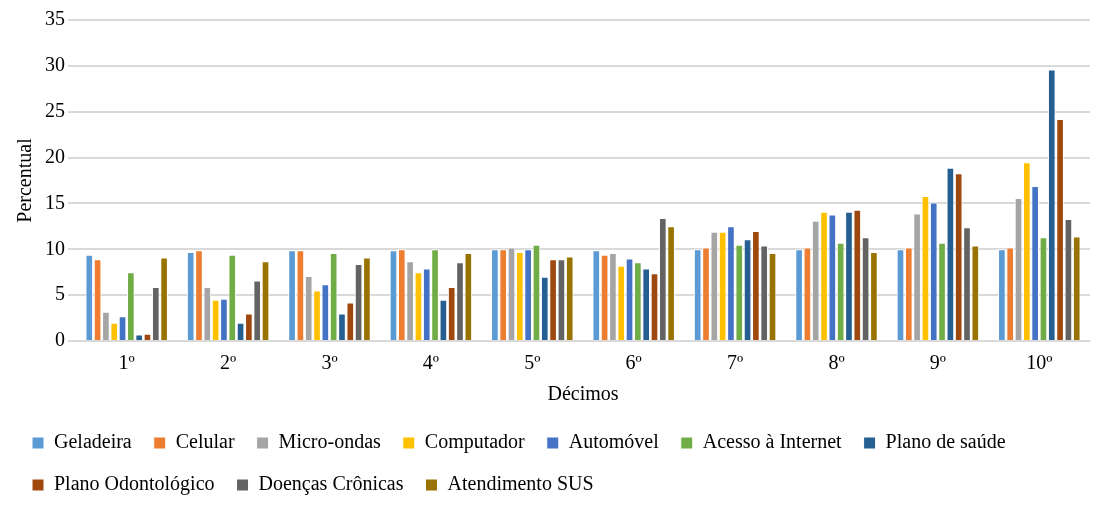 Image resolution: width=1115 pixels, height=510 pixels. Describe the element at coordinates (735, 362) in the screenshot. I see `x-tick-label: 7º` at that location.